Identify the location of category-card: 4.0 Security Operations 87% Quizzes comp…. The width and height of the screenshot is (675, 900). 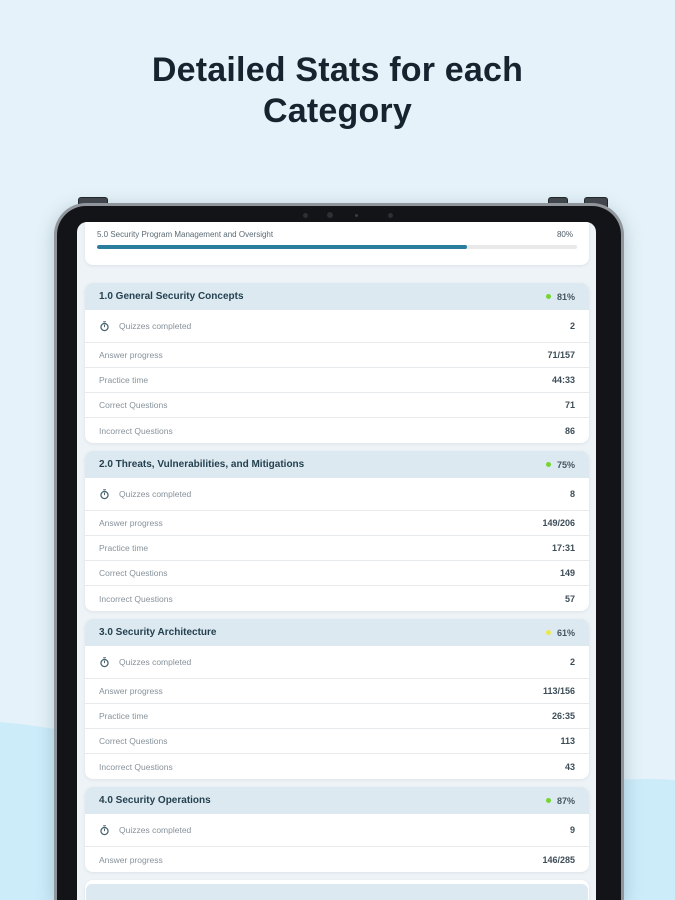
(337, 829).